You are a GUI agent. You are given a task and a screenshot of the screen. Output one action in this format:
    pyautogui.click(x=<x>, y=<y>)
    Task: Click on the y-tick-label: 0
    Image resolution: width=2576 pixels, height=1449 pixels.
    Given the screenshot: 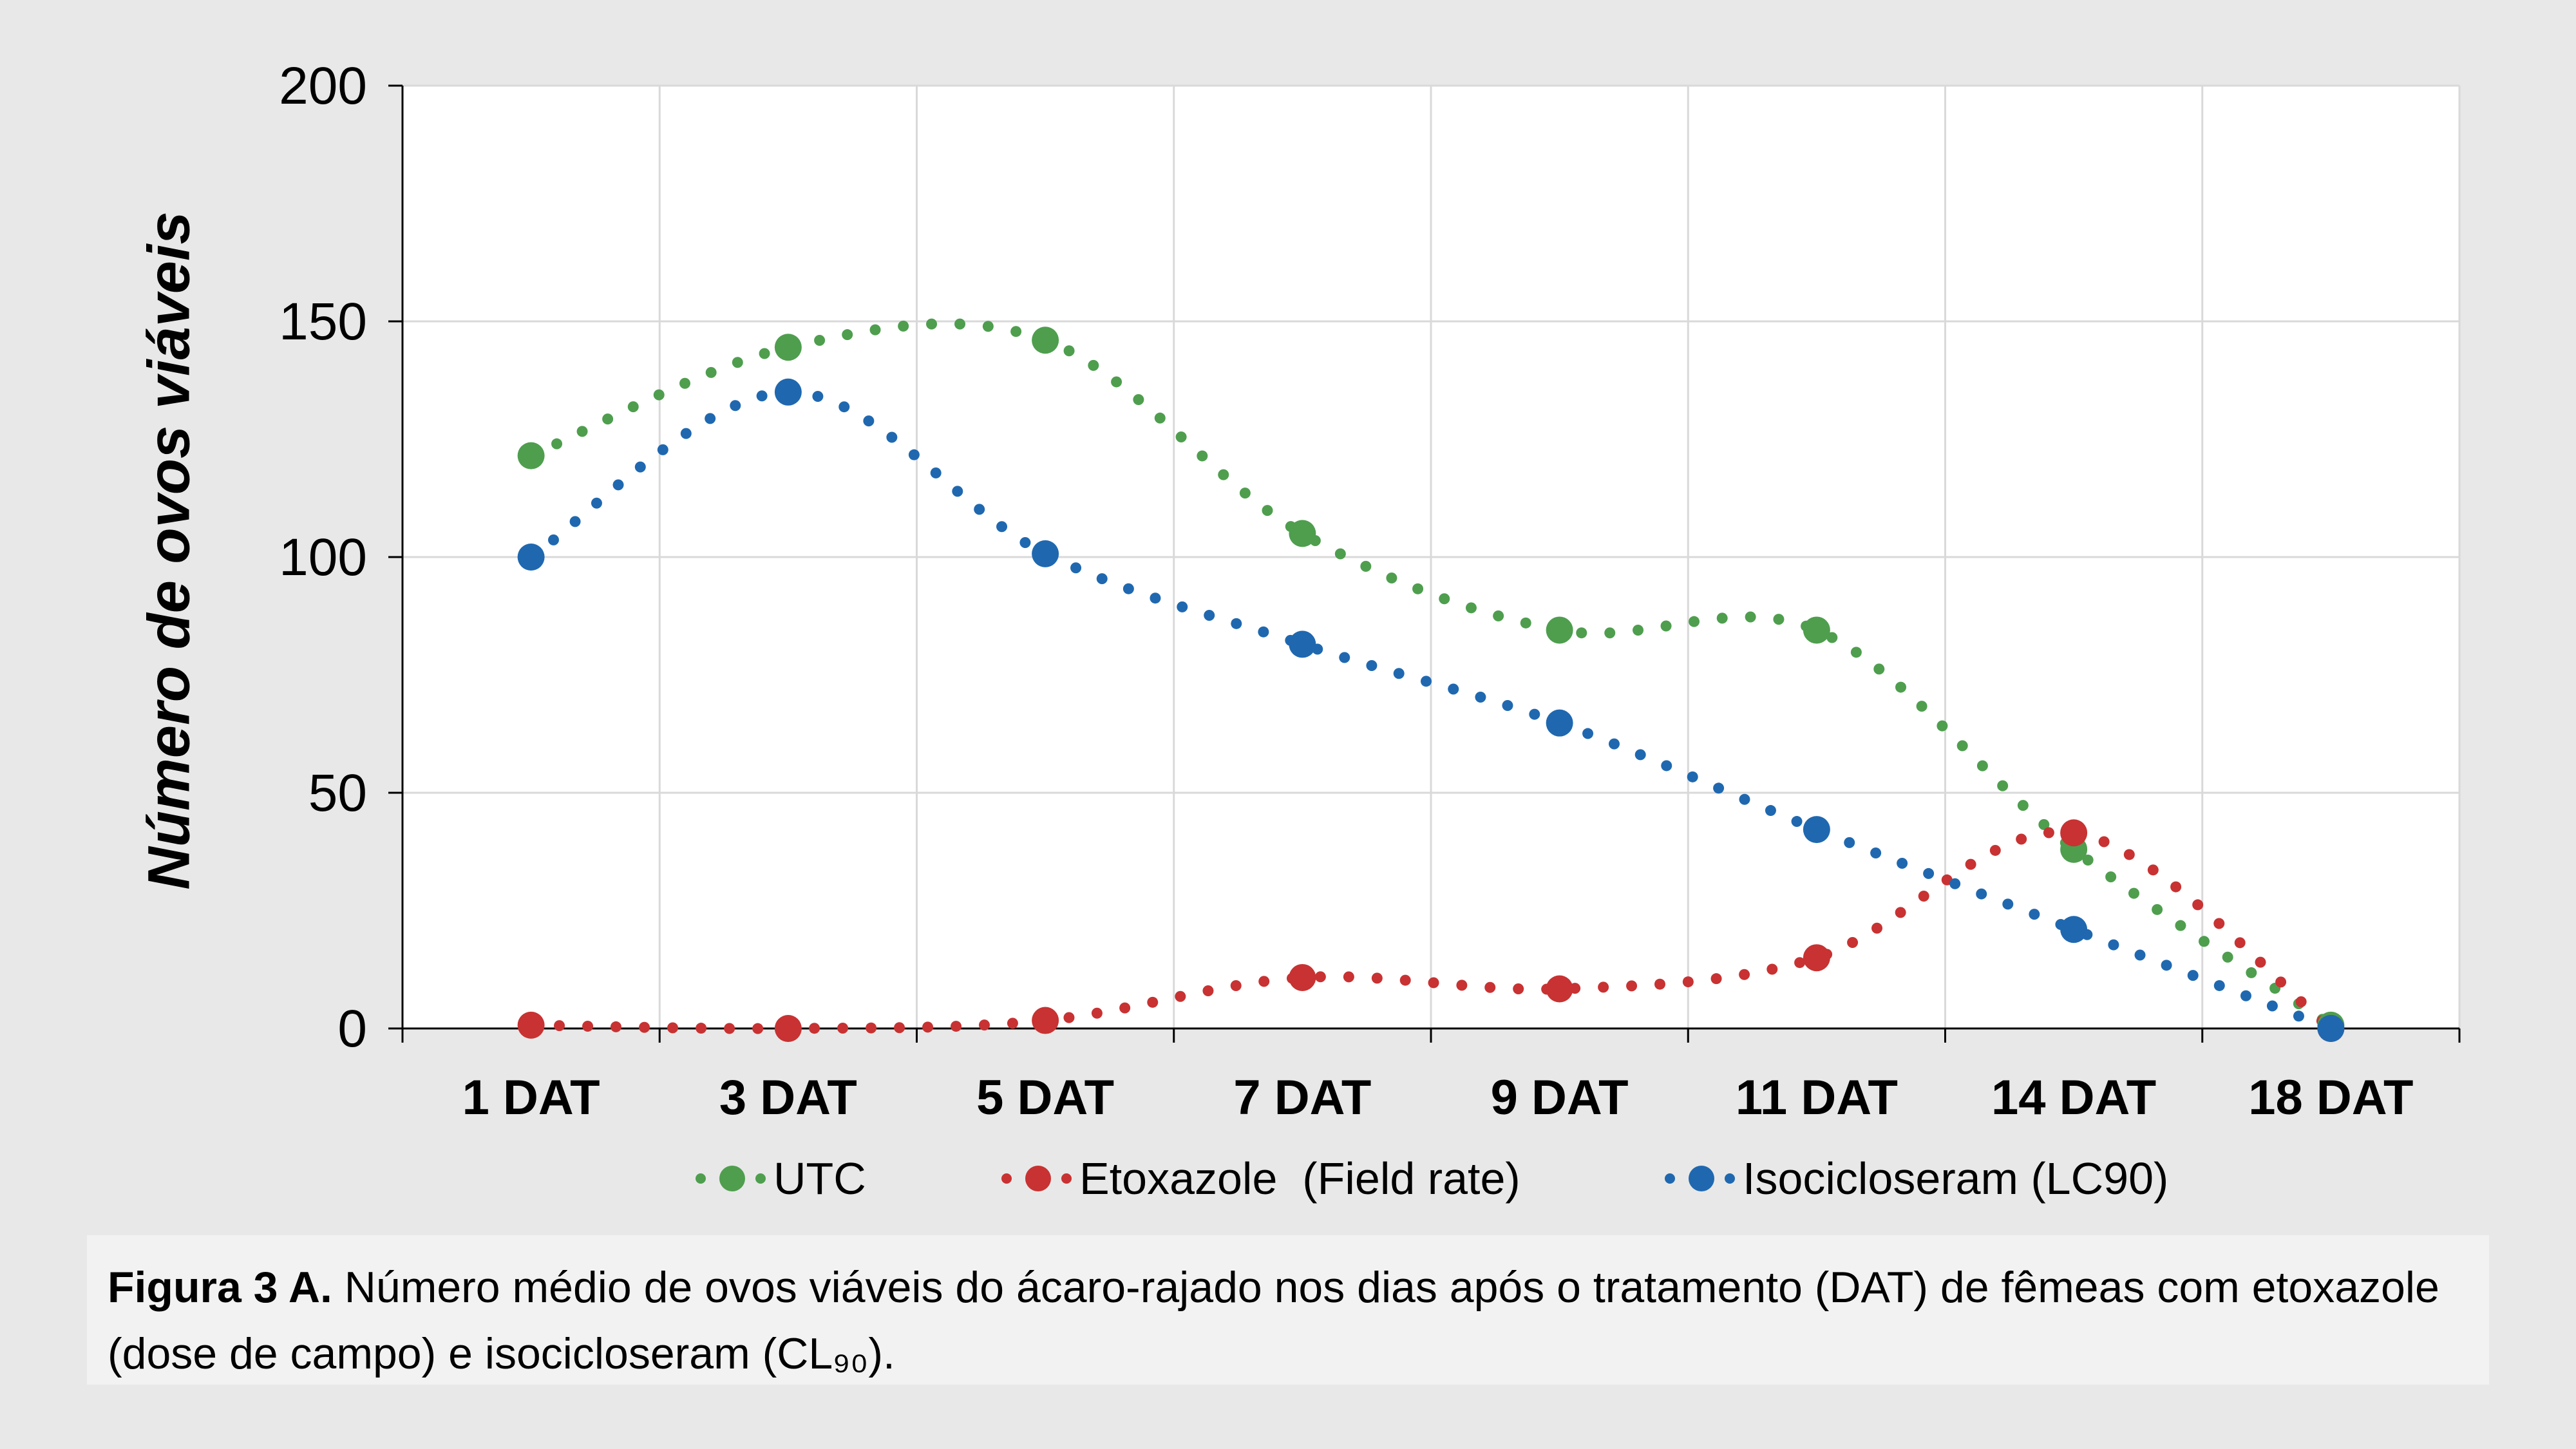 What is the action you would take?
    pyautogui.click(x=352, y=1028)
    